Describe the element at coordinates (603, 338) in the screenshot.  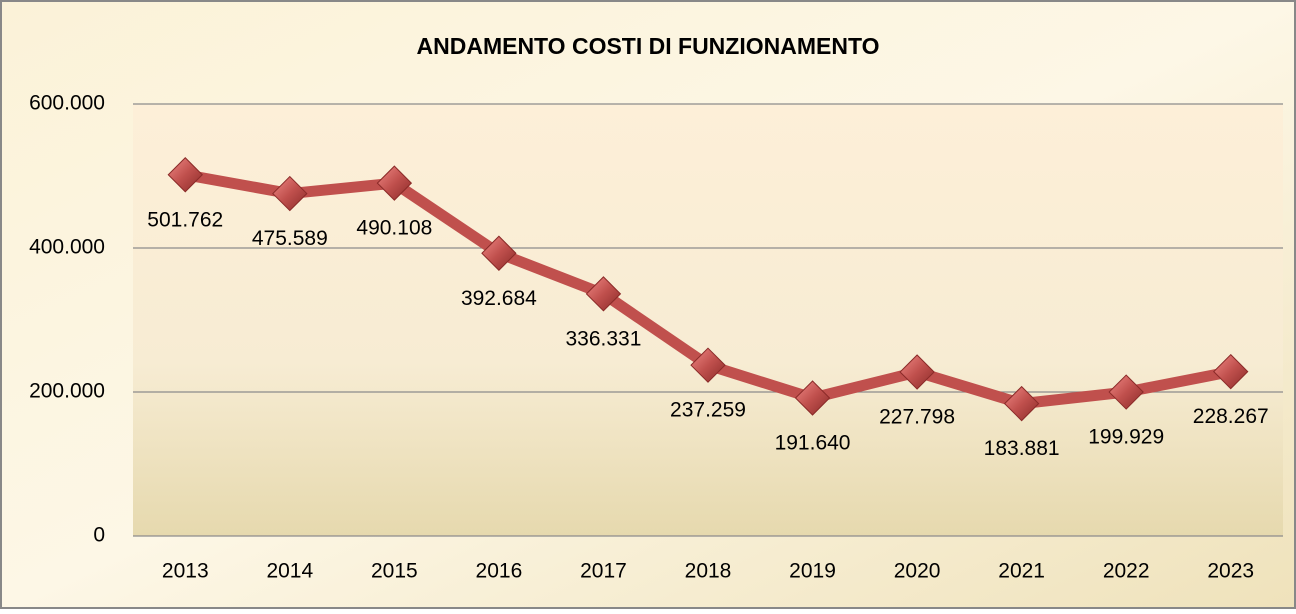
I see `data-label: 336.331` at that location.